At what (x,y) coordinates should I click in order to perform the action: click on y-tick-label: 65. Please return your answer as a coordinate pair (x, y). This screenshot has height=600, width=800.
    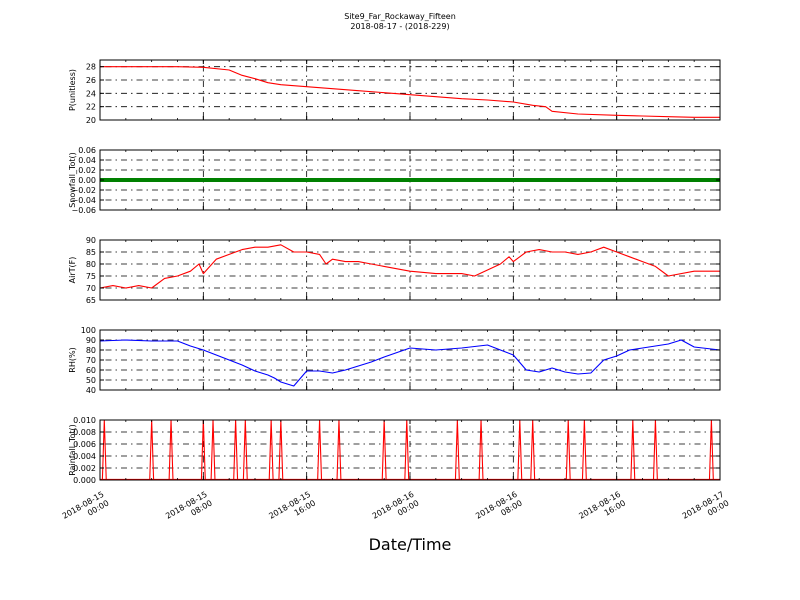
    Looking at the image, I should click on (91, 300).